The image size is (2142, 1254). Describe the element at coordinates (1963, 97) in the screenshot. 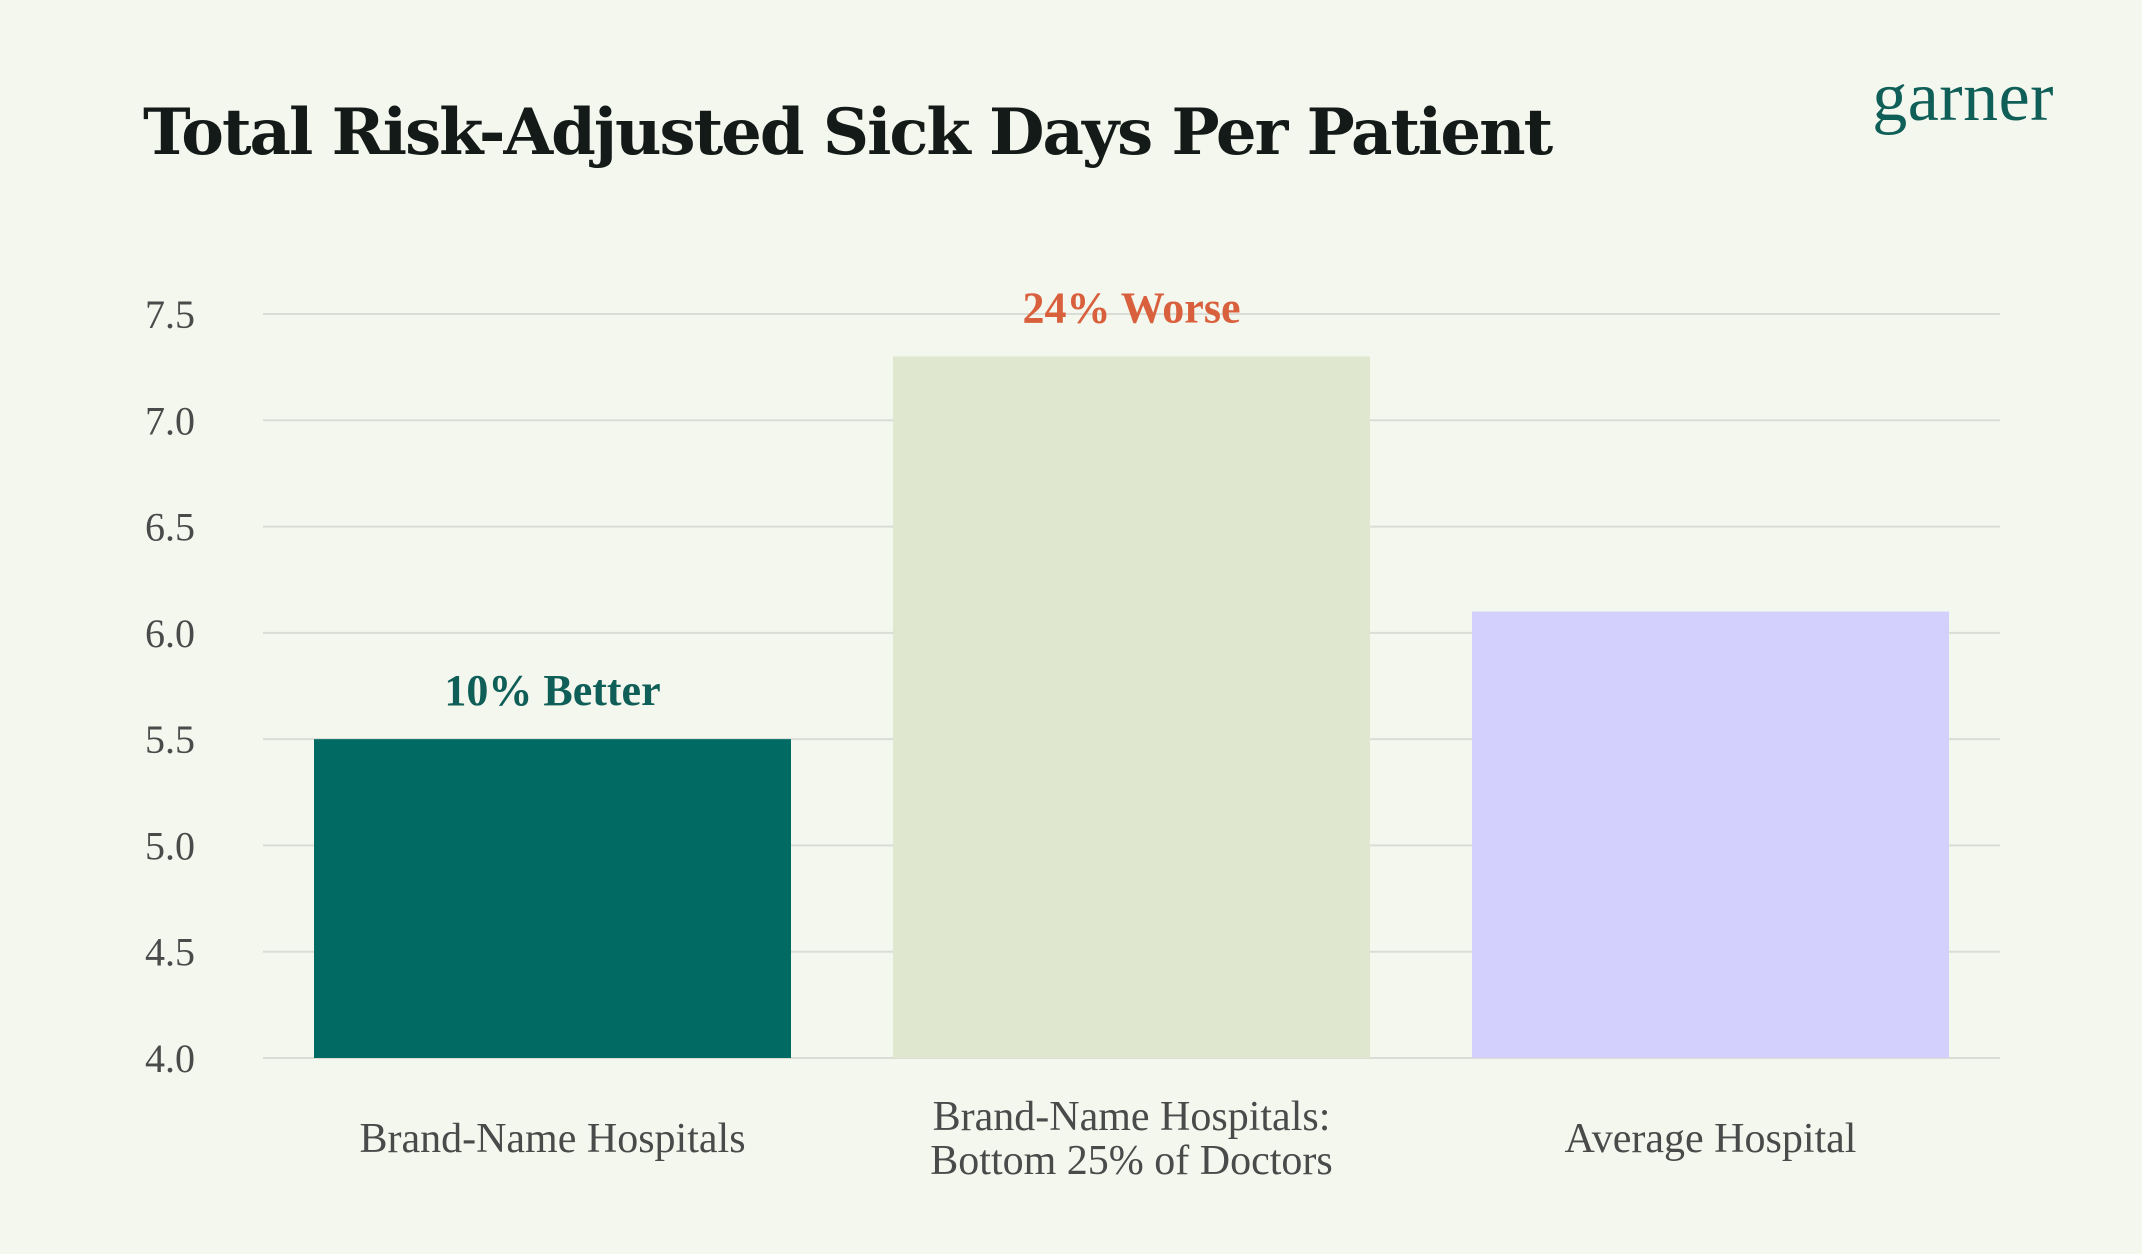

I see `garner-logo: garner` at that location.